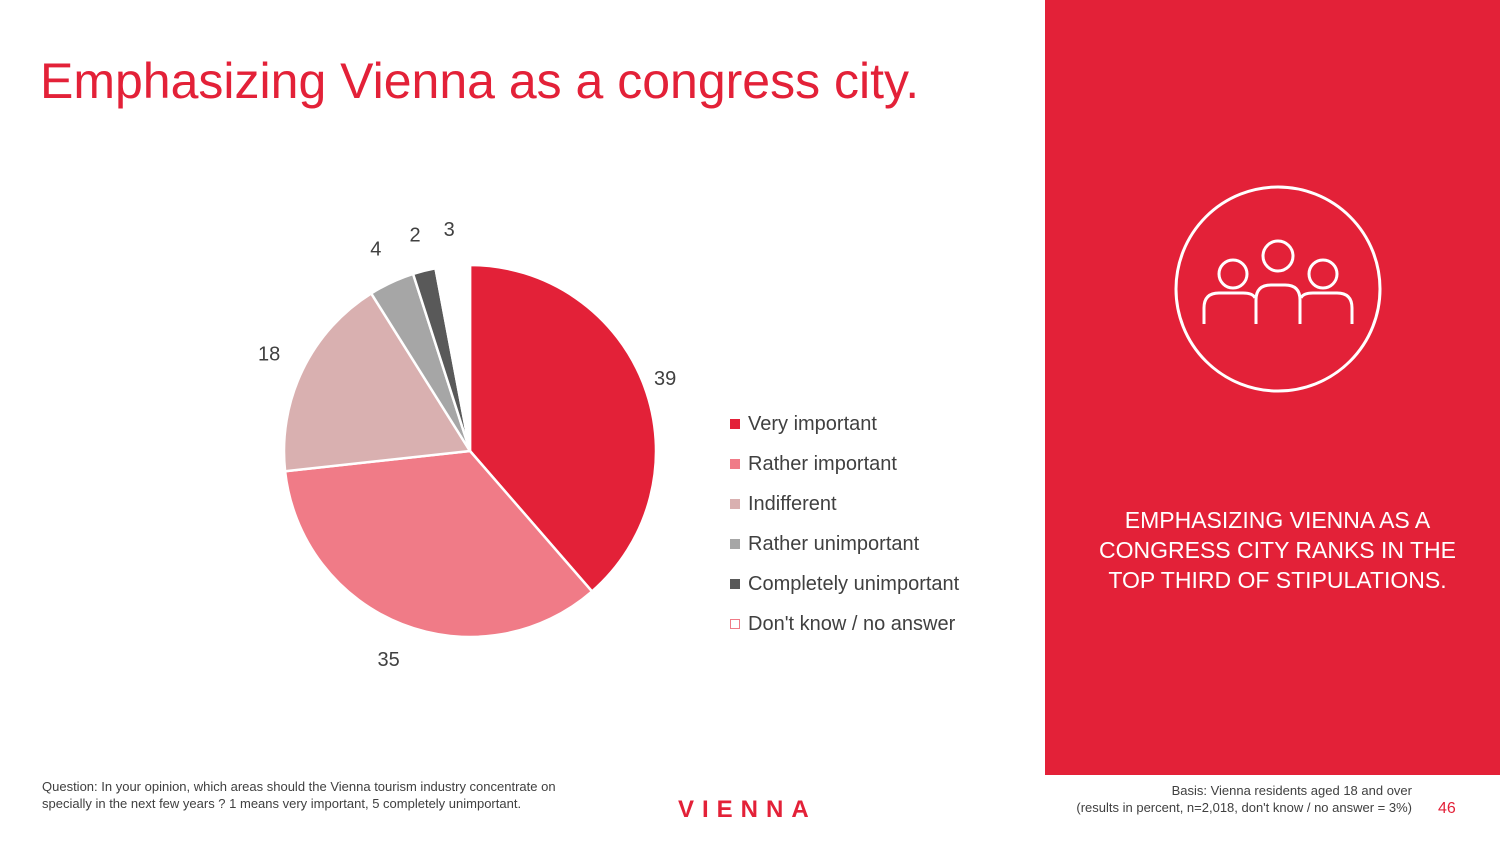 Image resolution: width=1500 pixels, height=844 pixels. Describe the element at coordinates (375, 250) in the screenshot. I see `data-label: 4` at that location.